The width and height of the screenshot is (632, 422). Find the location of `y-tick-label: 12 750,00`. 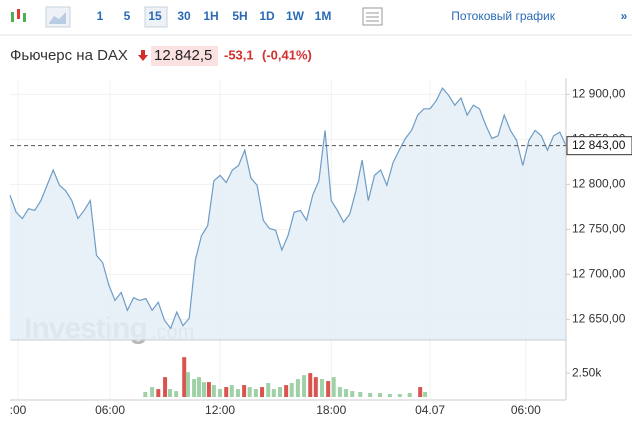

y-tick-label: 12 750,00 is located at coordinates (599, 229).